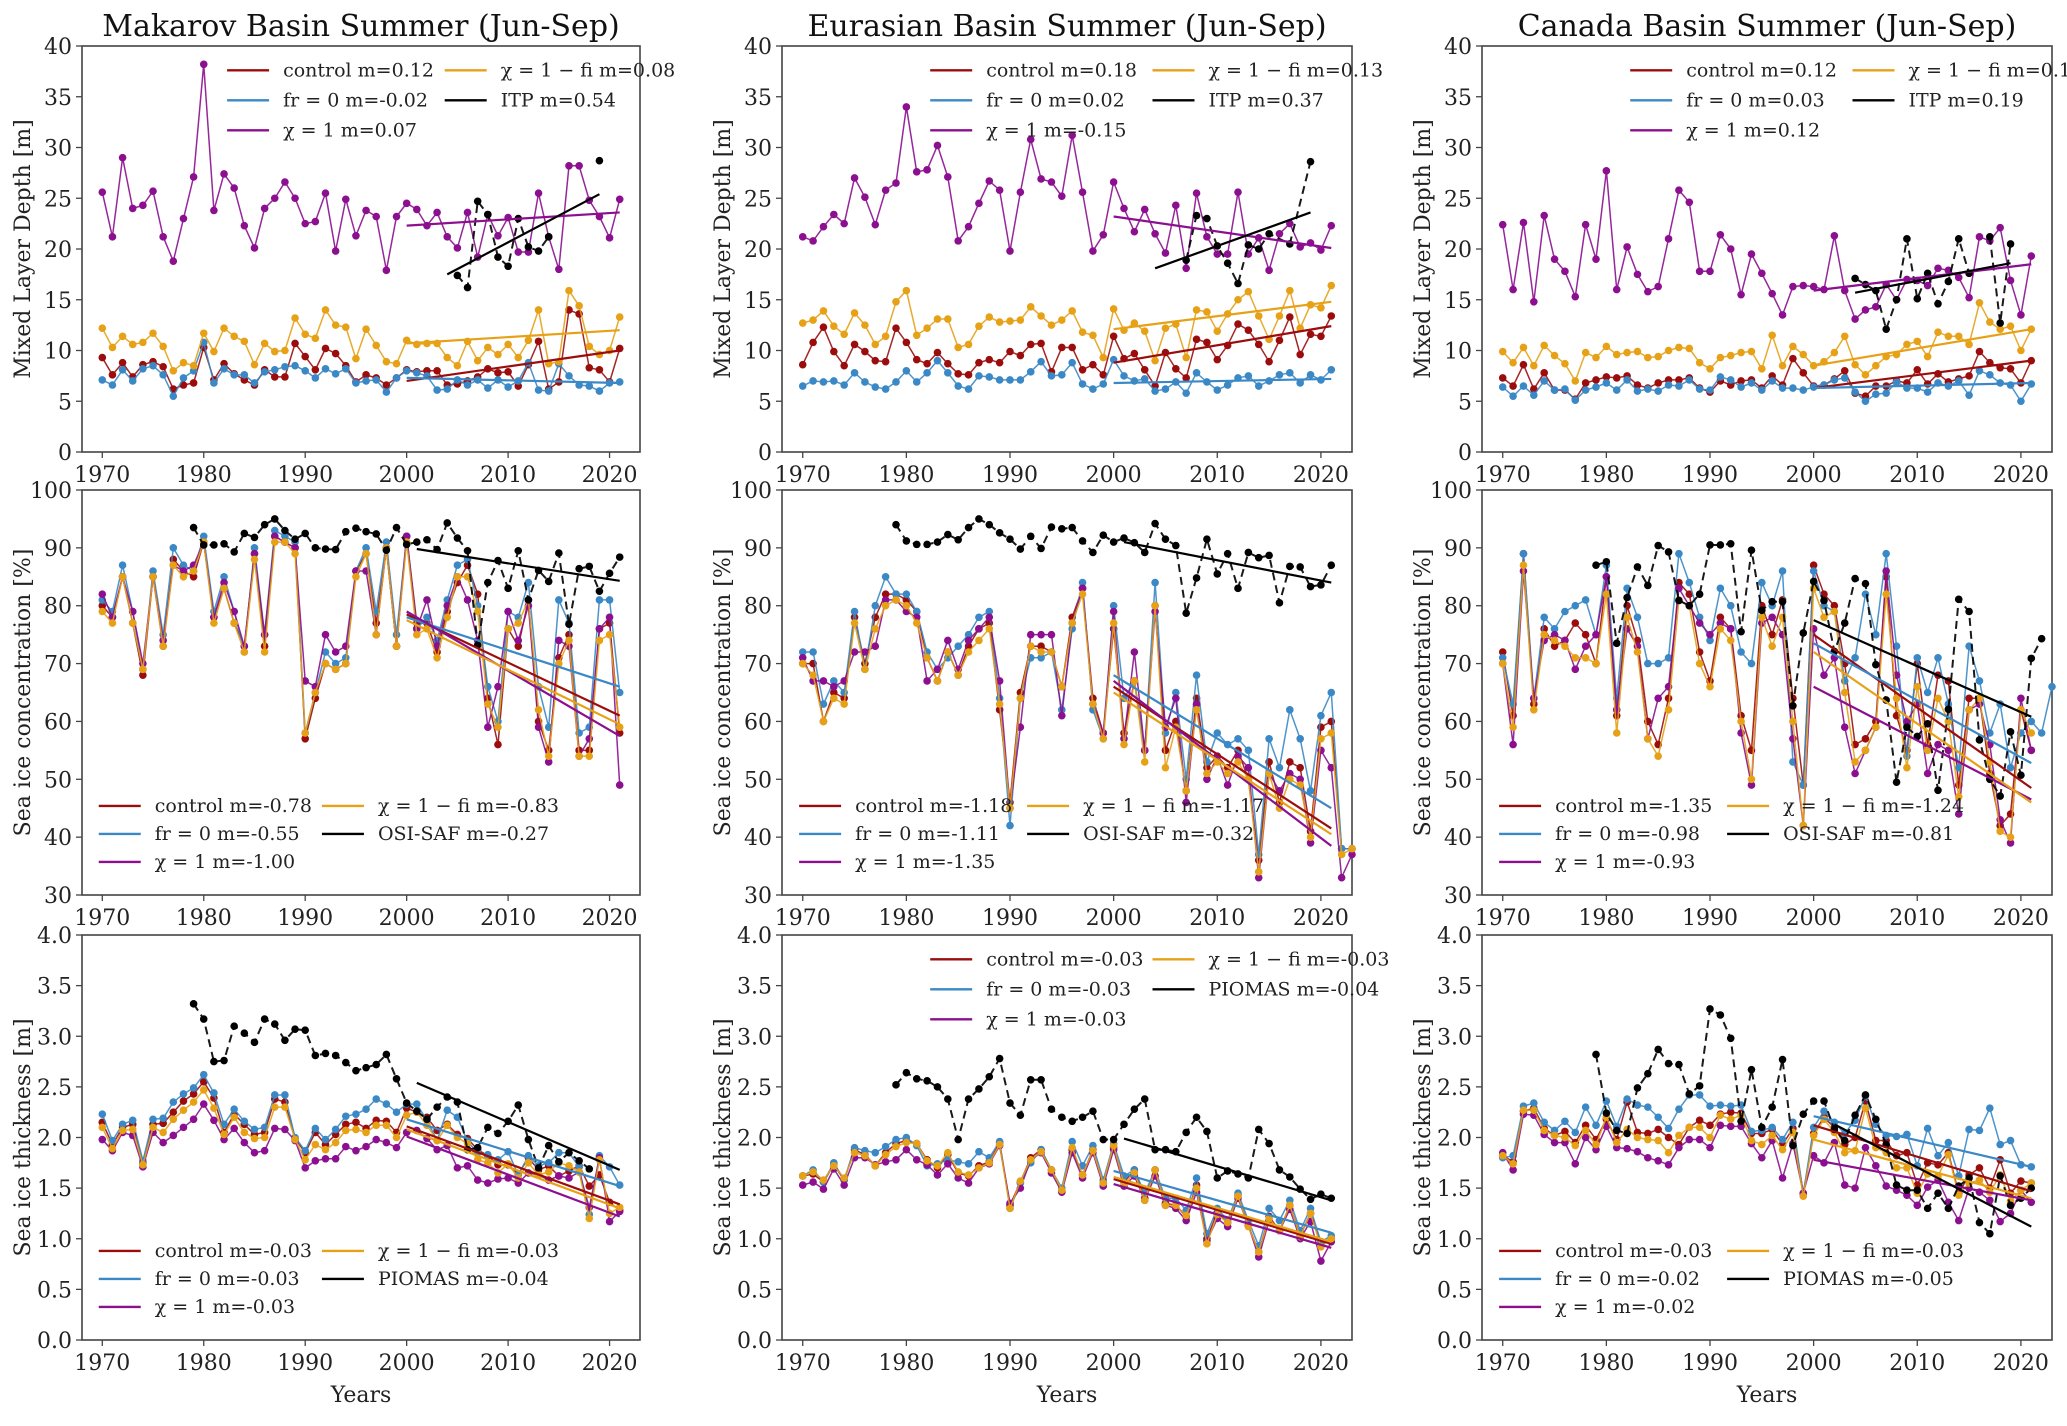 This screenshot has height=1426, width=2067. Describe the element at coordinates (1217, 475) in the screenshot. I see `x-tick-label: 2010` at that location.